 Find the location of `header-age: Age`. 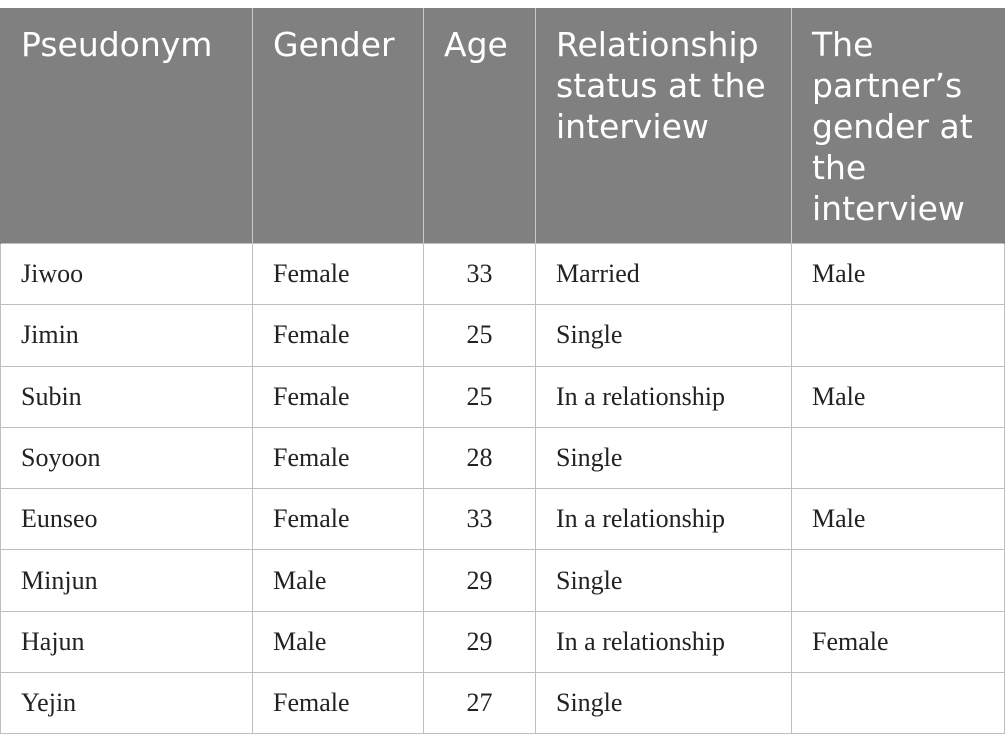

header-age: Age is located at coordinates (479, 126).